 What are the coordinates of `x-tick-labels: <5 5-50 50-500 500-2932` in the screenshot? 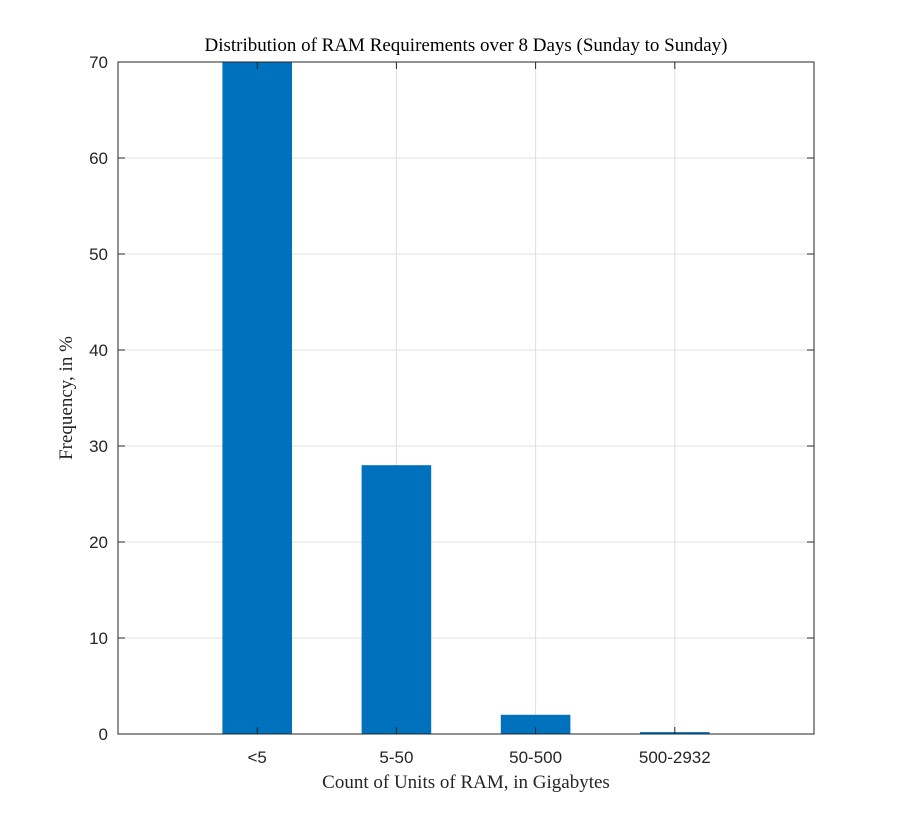 It's located at (479, 757).